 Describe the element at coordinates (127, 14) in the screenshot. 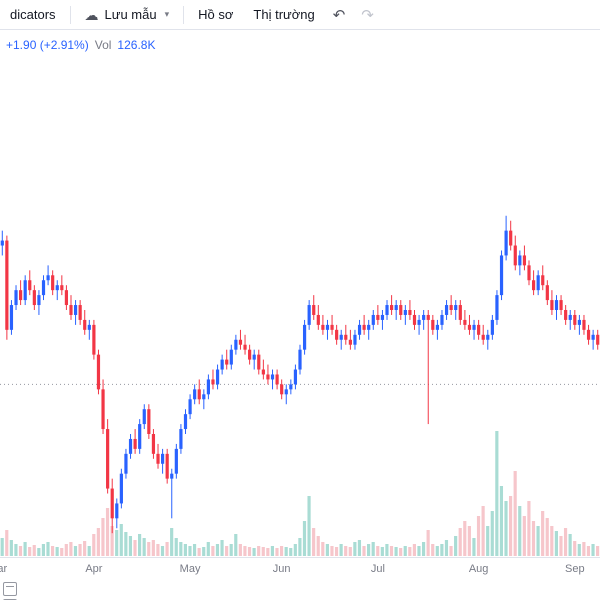

I see `save-template-button: ☁ Lưu mẫu ▾` at that location.